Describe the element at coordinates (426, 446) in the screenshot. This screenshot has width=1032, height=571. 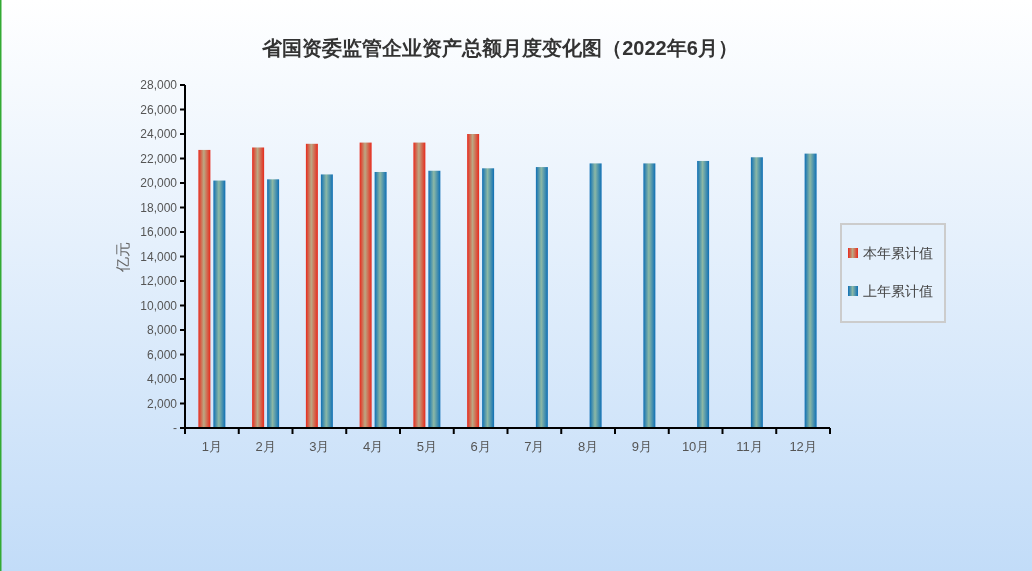
I see `x-tick-label: 5月` at that location.